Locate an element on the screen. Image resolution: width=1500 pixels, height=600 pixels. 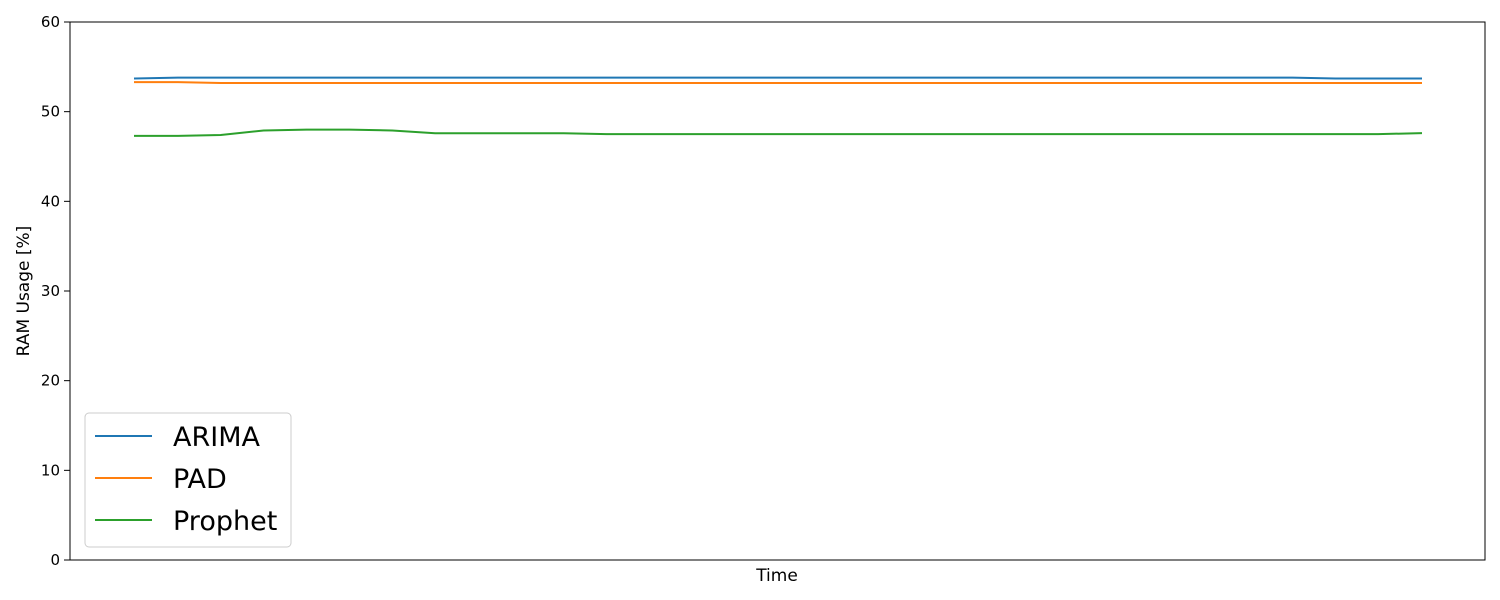
series-line-arima is located at coordinates (777, 78).